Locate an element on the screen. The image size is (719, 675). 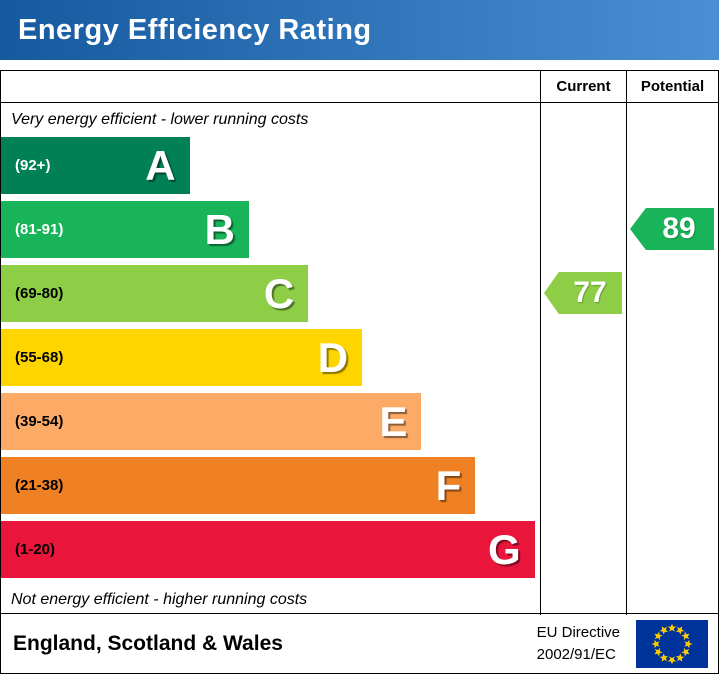
band-row-a: (92+) A is located at coordinates (95, 165).